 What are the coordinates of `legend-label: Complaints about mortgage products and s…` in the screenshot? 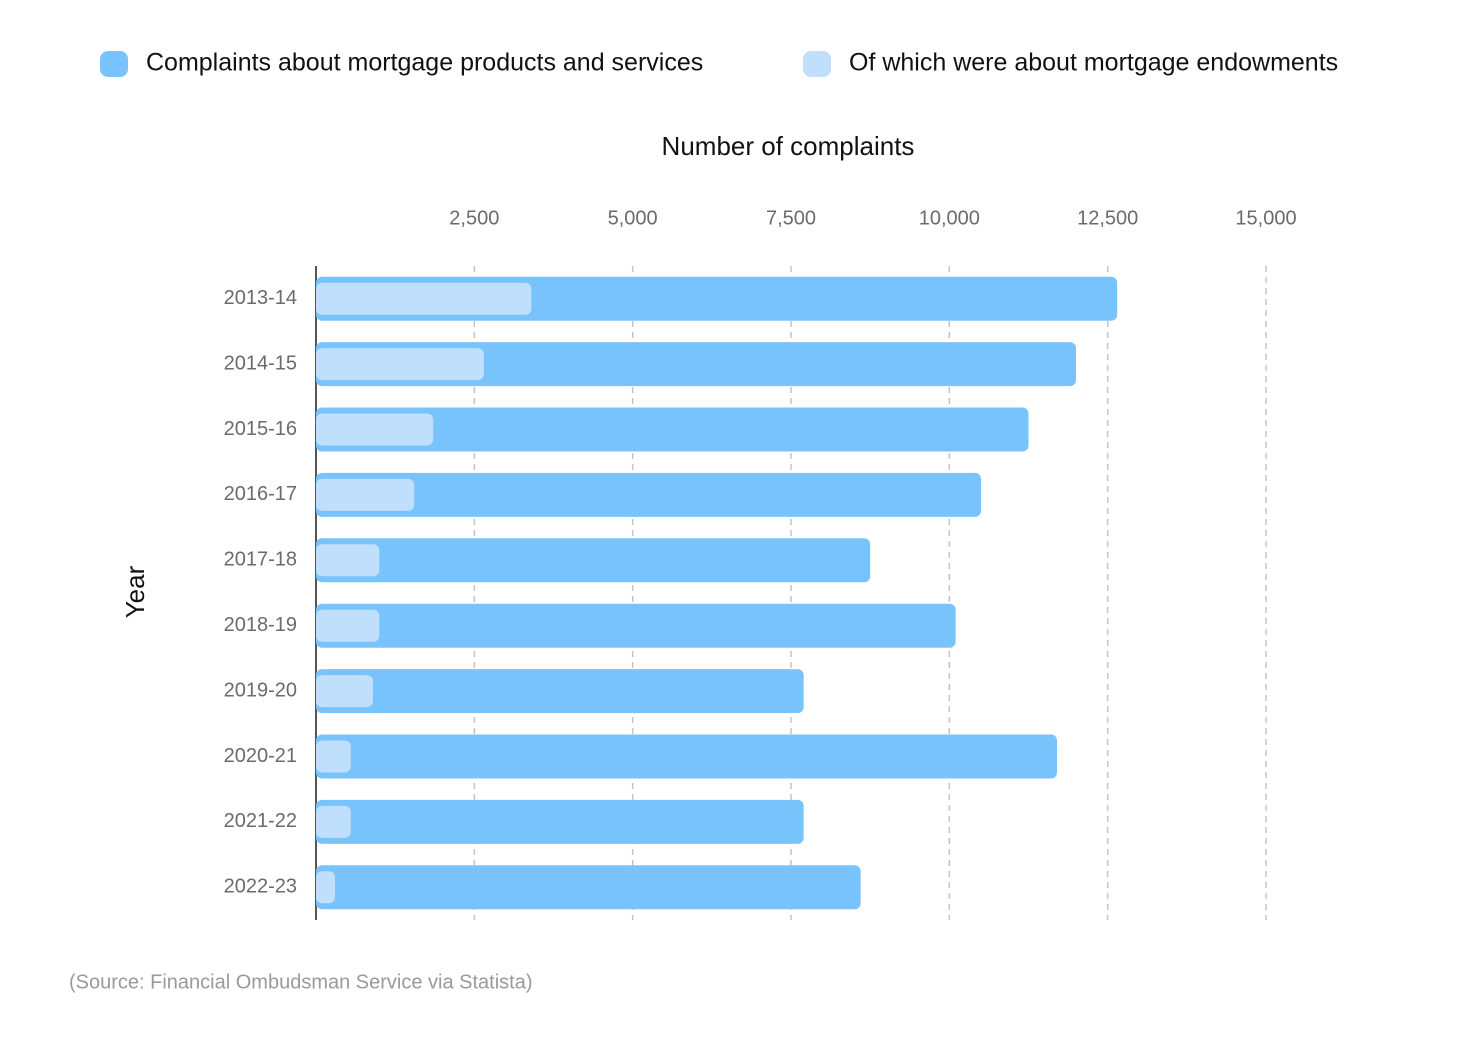 It's located at (424, 63).